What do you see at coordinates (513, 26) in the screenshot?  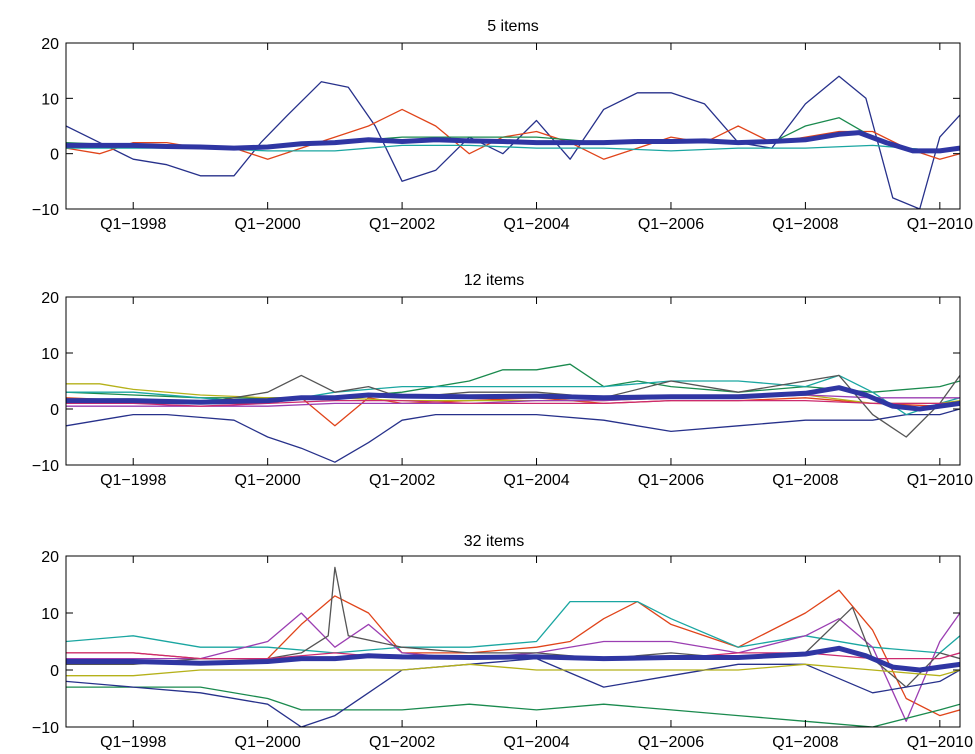 I see `panel-title: 5 items` at bounding box center [513, 26].